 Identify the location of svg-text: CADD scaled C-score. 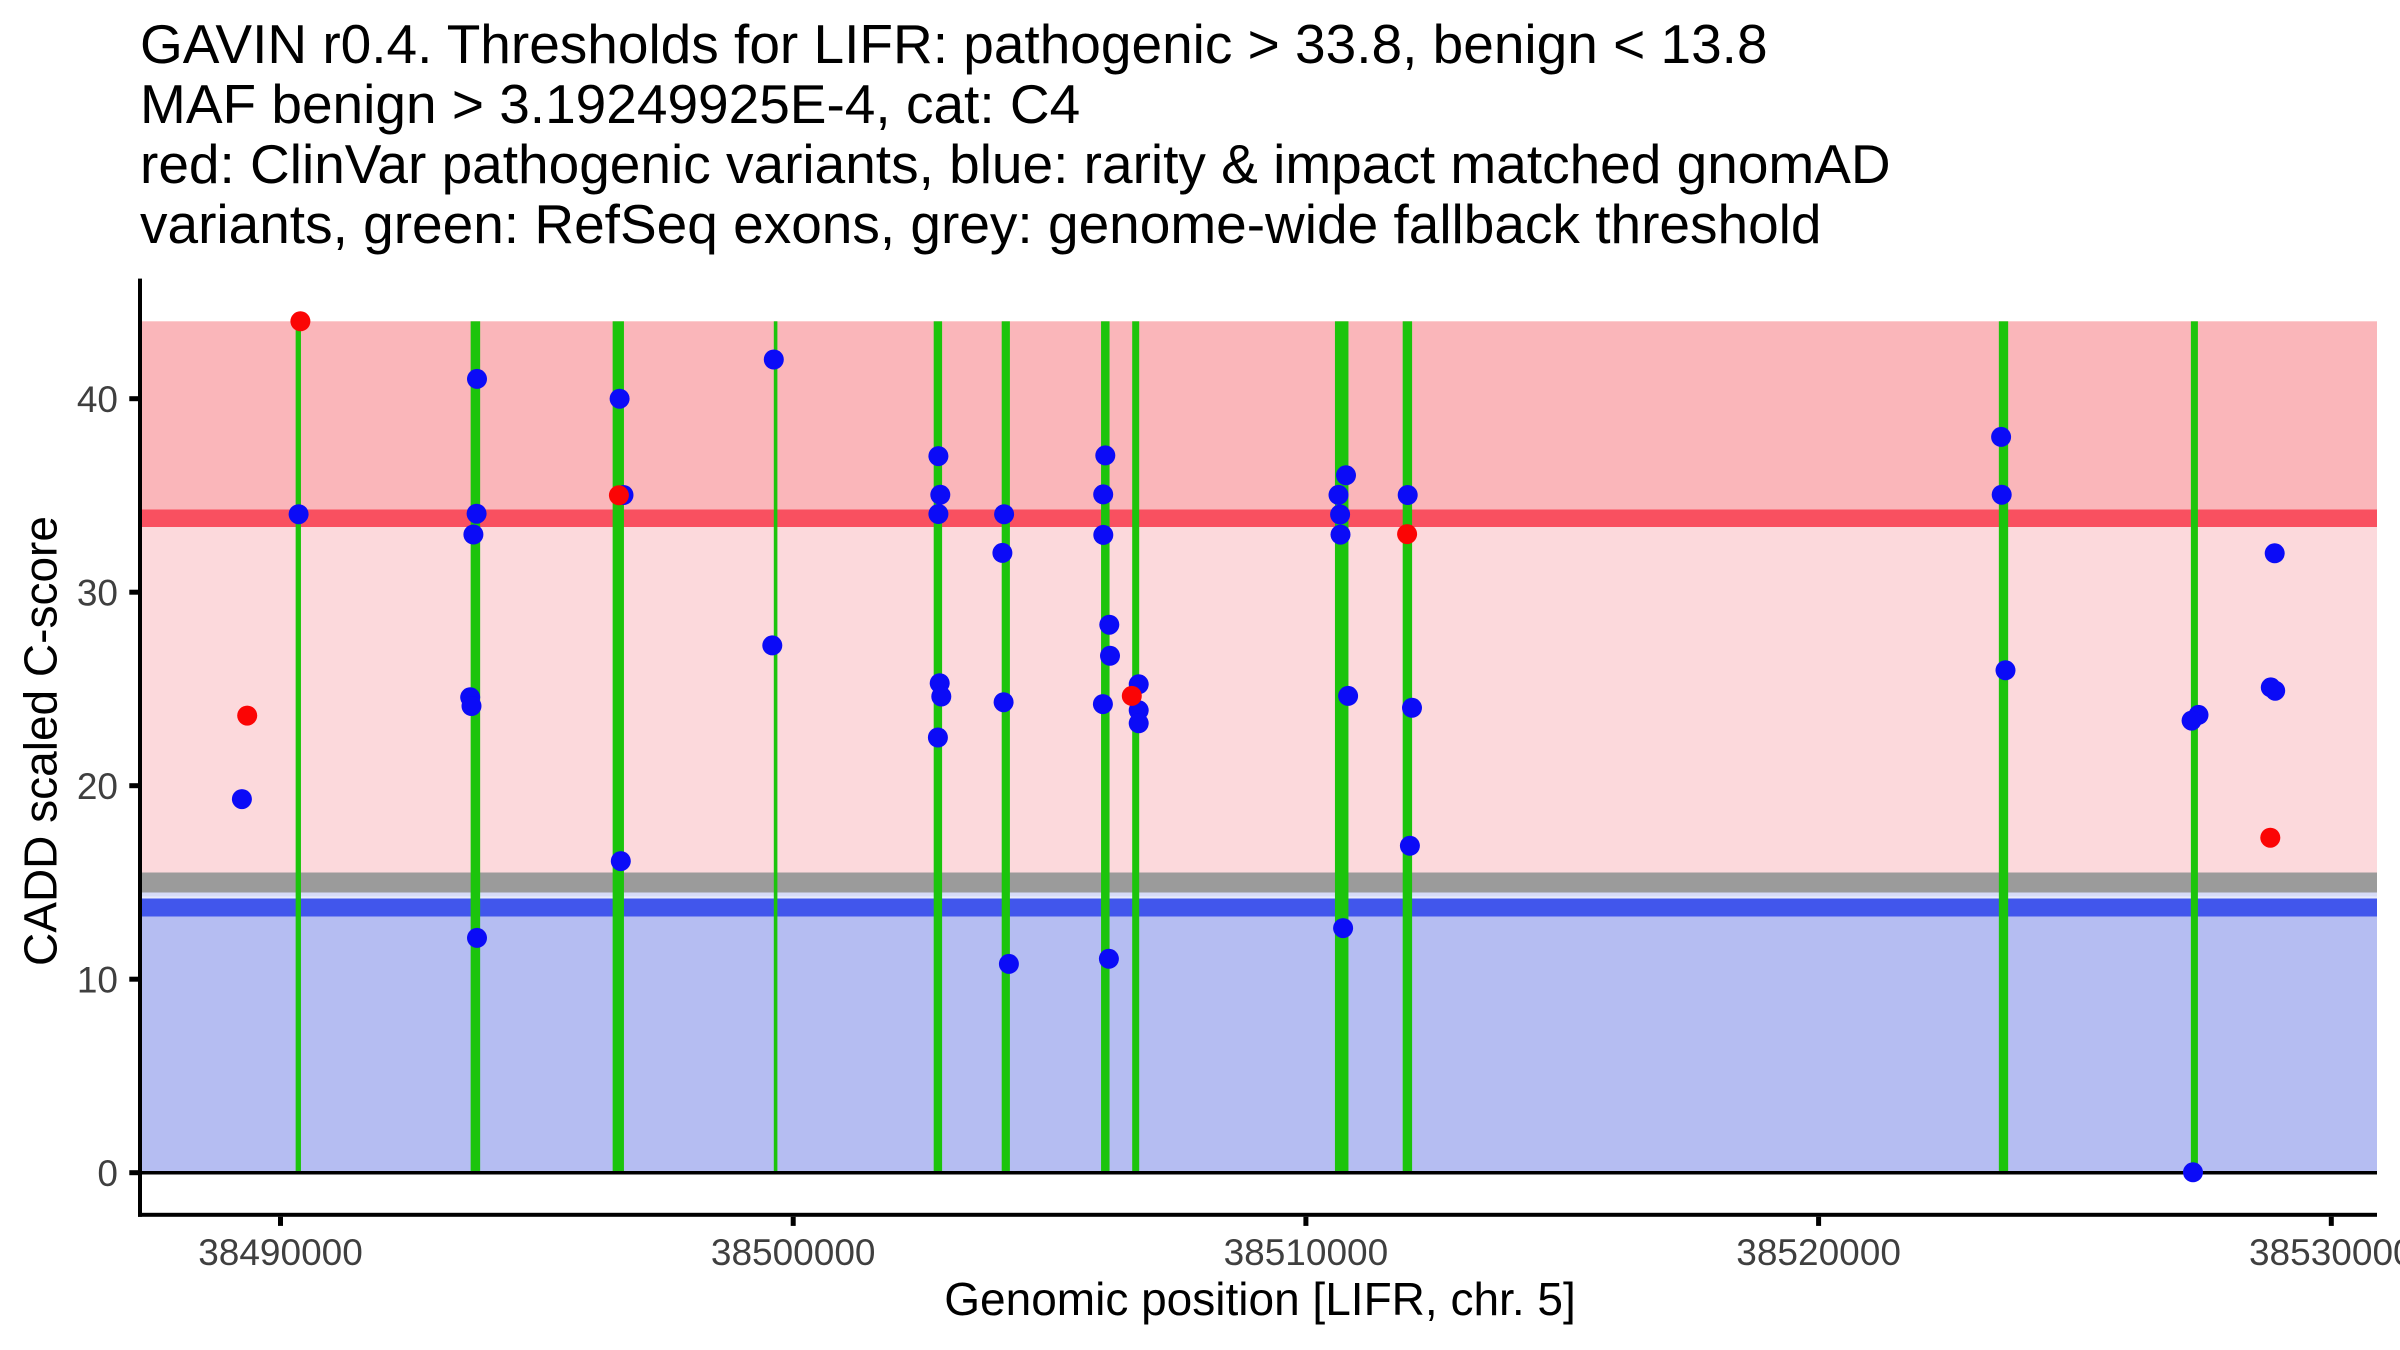
(41, 741).